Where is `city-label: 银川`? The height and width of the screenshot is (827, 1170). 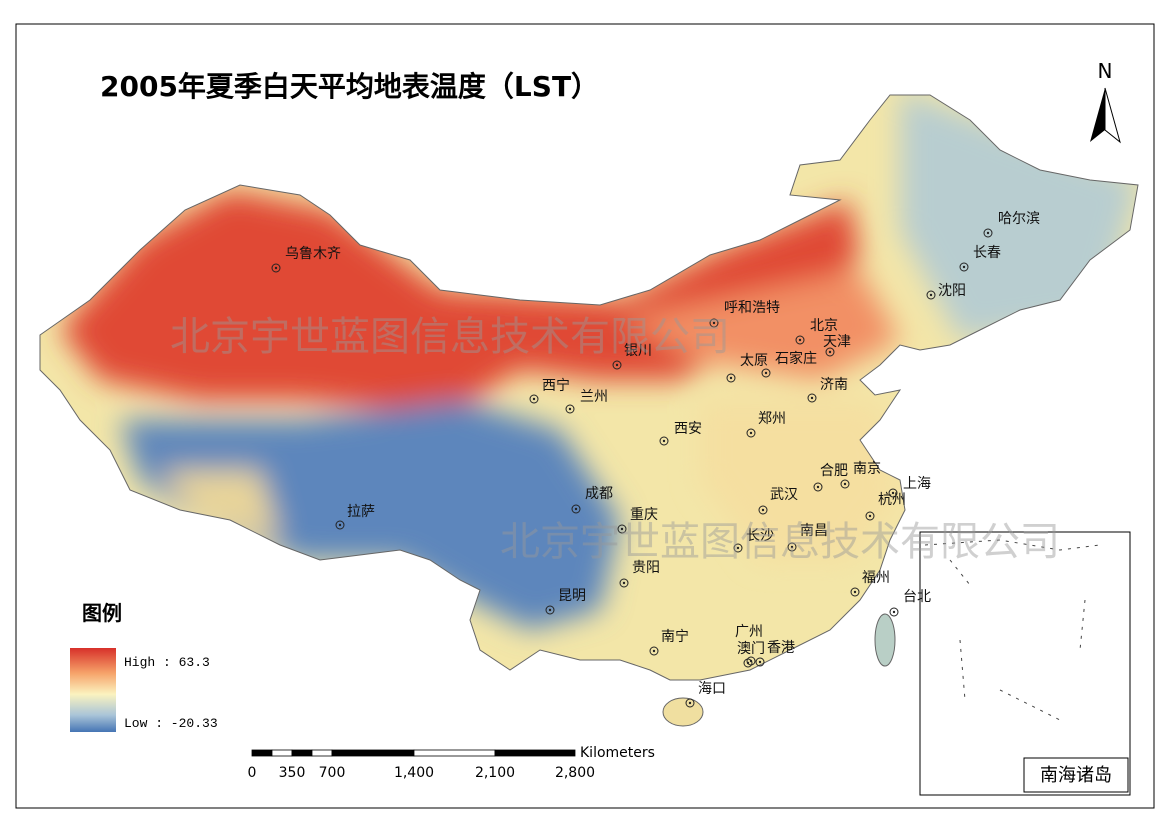 city-label: 银川 is located at coordinates (638, 351).